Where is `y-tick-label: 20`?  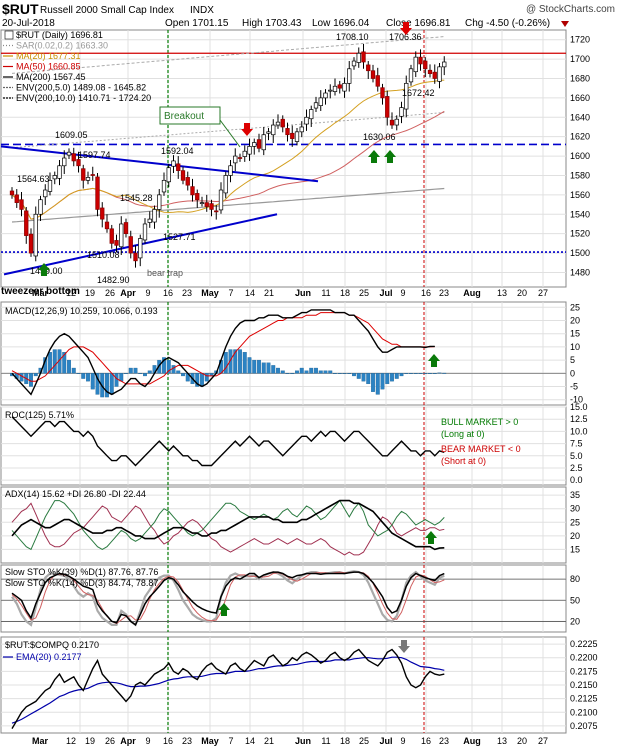 y-tick-label: 20 is located at coordinates (575, 536).